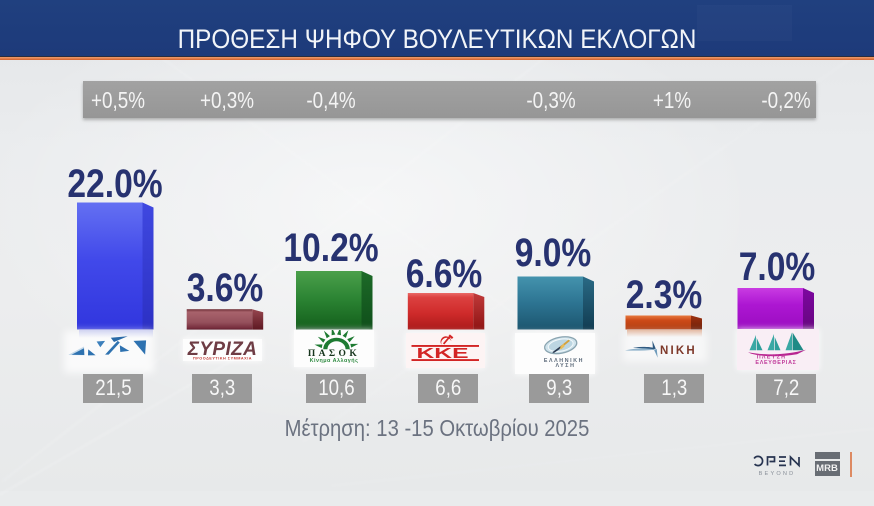 The image size is (874, 506). Describe the element at coordinates (564, 360) in the screenshot. I see `svg-text: ΕΛΛΗΝΙΚΗ` at that location.